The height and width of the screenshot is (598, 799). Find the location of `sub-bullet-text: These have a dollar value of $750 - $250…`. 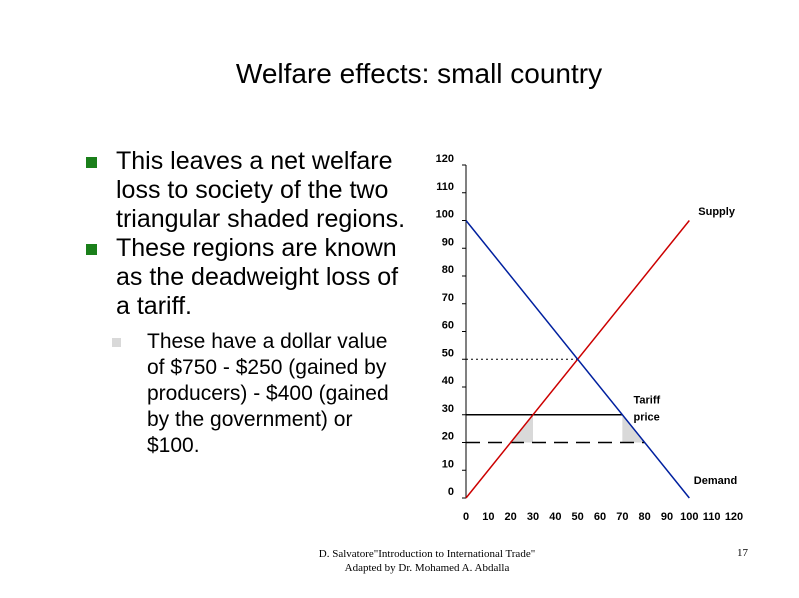

sub-bullet-text: These have a dollar value of $750 - $250… is located at coordinates (268, 393).